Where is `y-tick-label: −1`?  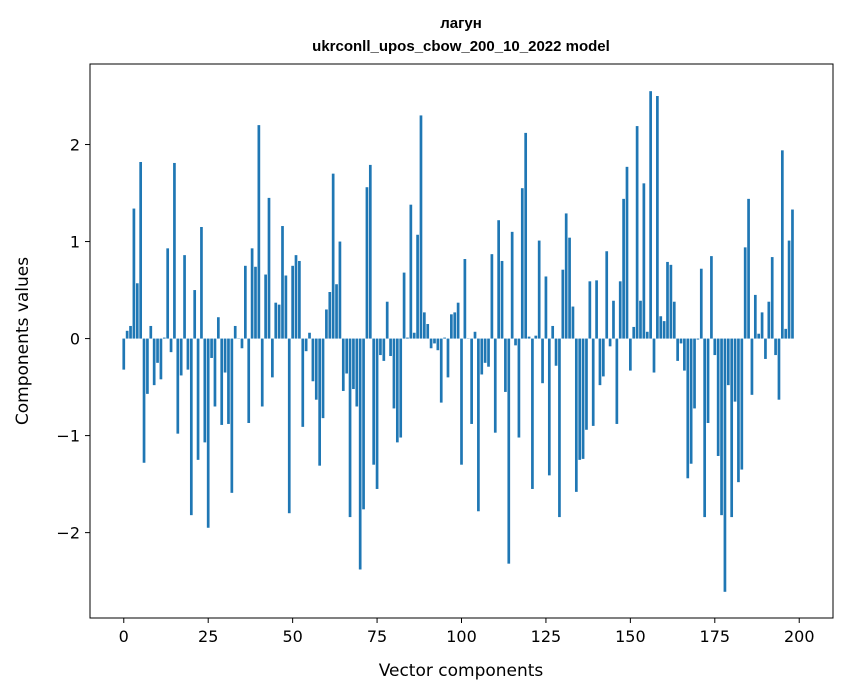 y-tick-label: −1 is located at coordinates (68, 436).